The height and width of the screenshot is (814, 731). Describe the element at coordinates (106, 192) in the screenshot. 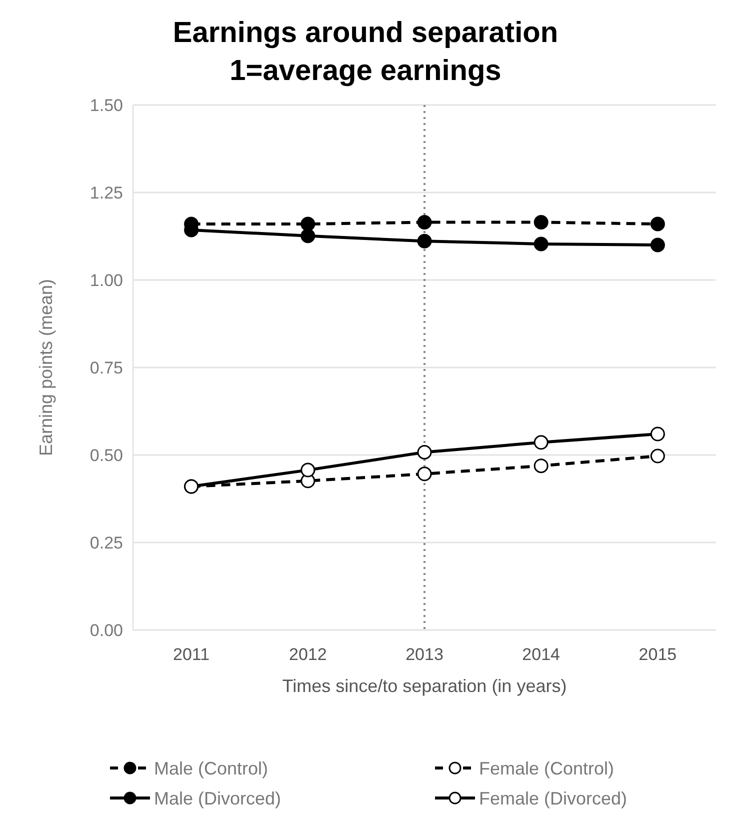

I see `y-tick-label: 1.25` at that location.